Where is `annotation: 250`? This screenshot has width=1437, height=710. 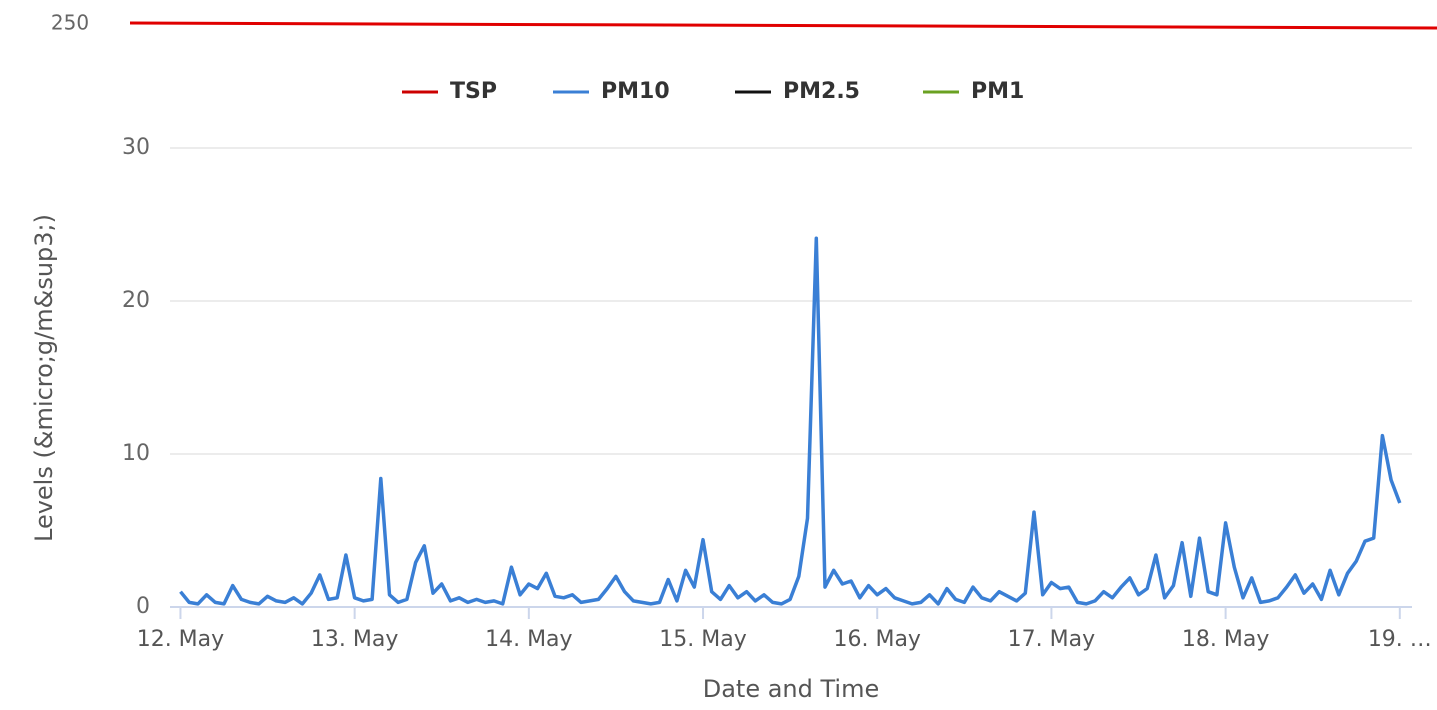 annotation: 250 is located at coordinates (70, 23).